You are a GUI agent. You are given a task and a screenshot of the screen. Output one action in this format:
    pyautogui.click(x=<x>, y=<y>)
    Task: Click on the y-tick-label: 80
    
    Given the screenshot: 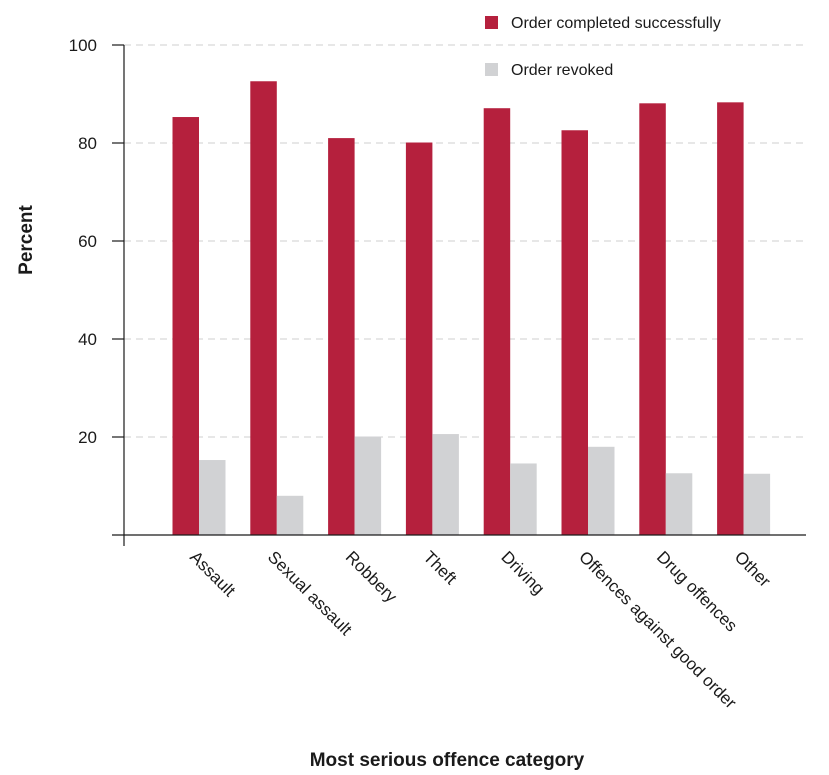 What is the action you would take?
    pyautogui.click(x=87, y=143)
    